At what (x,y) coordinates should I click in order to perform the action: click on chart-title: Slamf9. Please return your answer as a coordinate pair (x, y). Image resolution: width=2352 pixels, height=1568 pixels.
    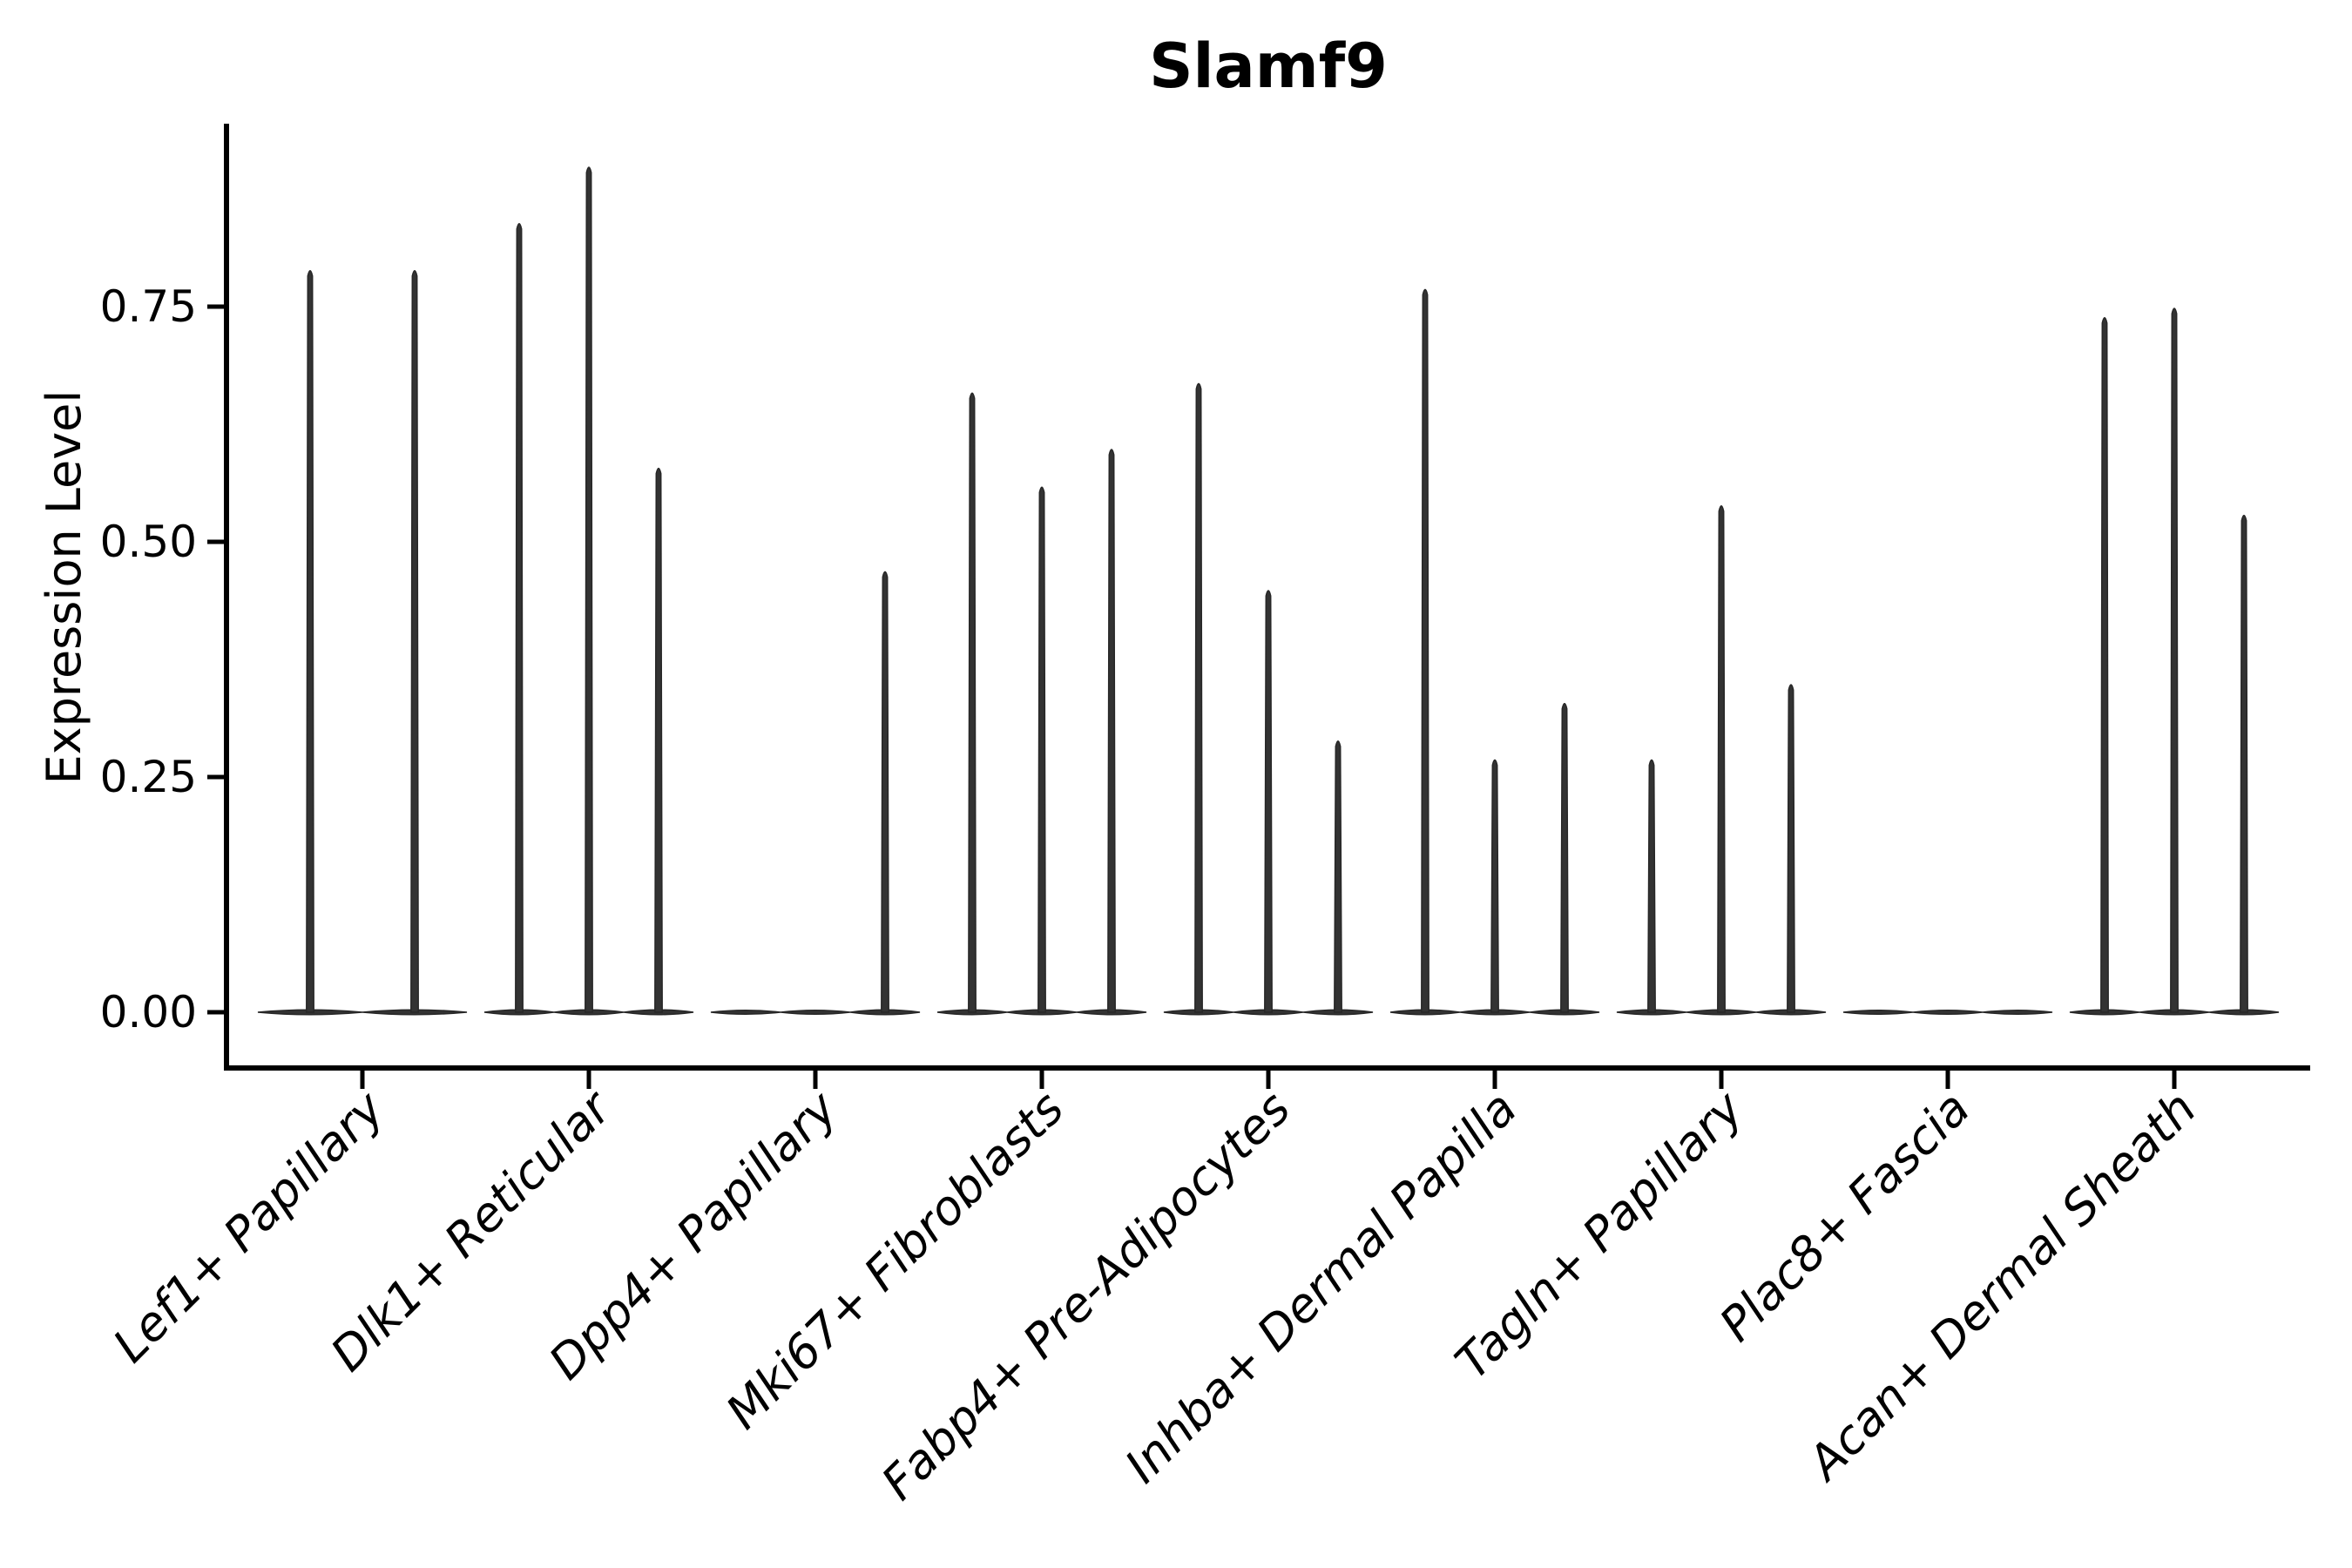
    Looking at the image, I should click on (1268, 66).